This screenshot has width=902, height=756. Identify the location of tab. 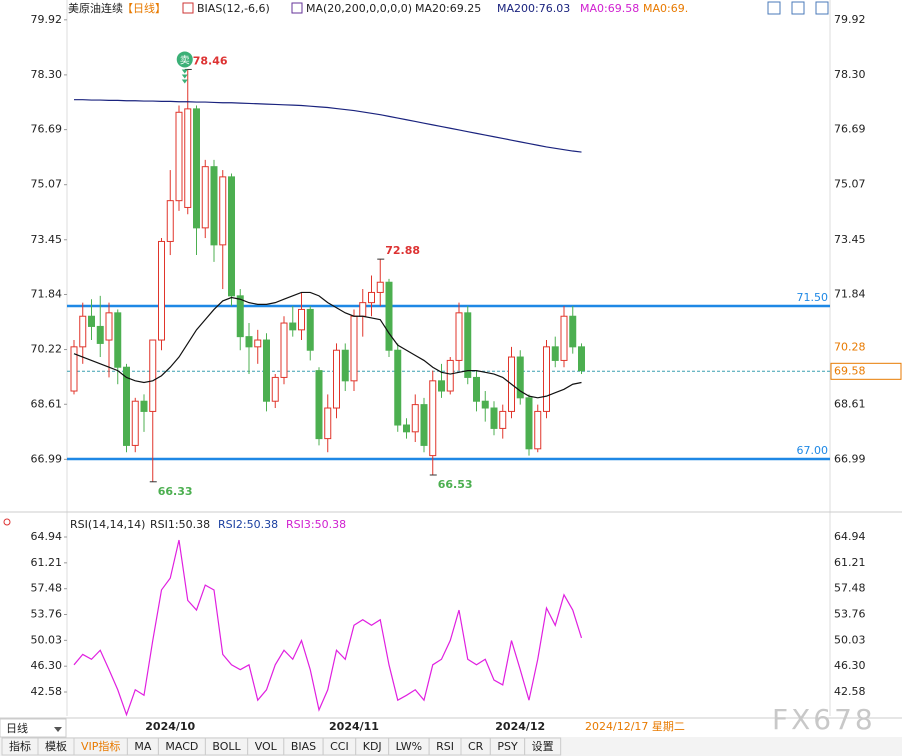
(543, 746).